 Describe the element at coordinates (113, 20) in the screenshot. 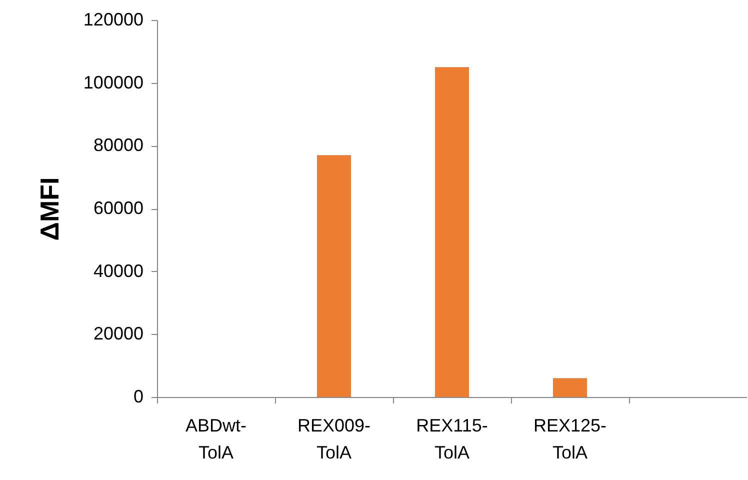

I see `y-tick-label: 120000` at that location.